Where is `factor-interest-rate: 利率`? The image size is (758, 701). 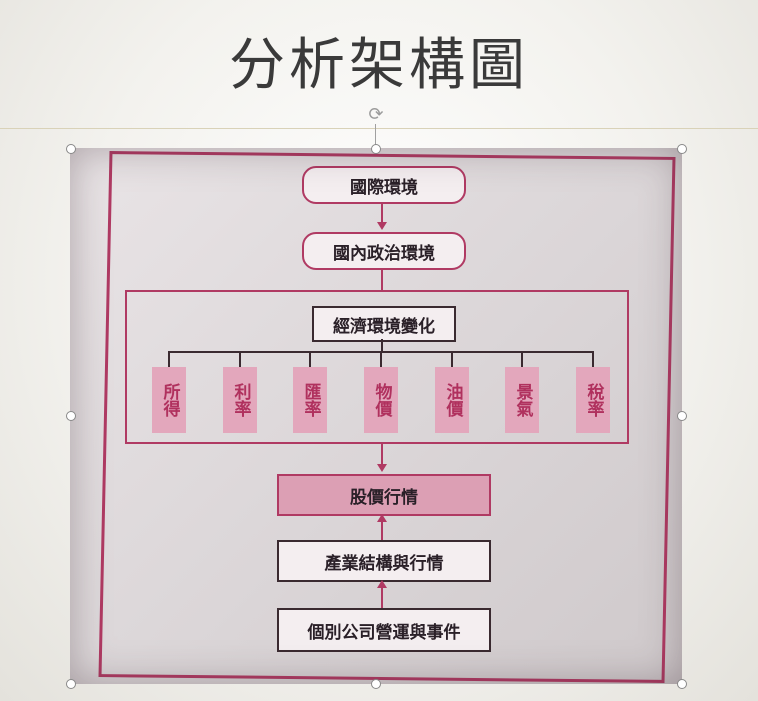 factor-interest-rate: 利率 is located at coordinates (240, 400).